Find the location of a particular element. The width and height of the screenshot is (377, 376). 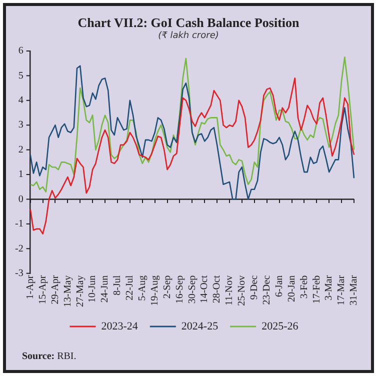

y-tick-label: -1 is located at coordinates (19, 224).